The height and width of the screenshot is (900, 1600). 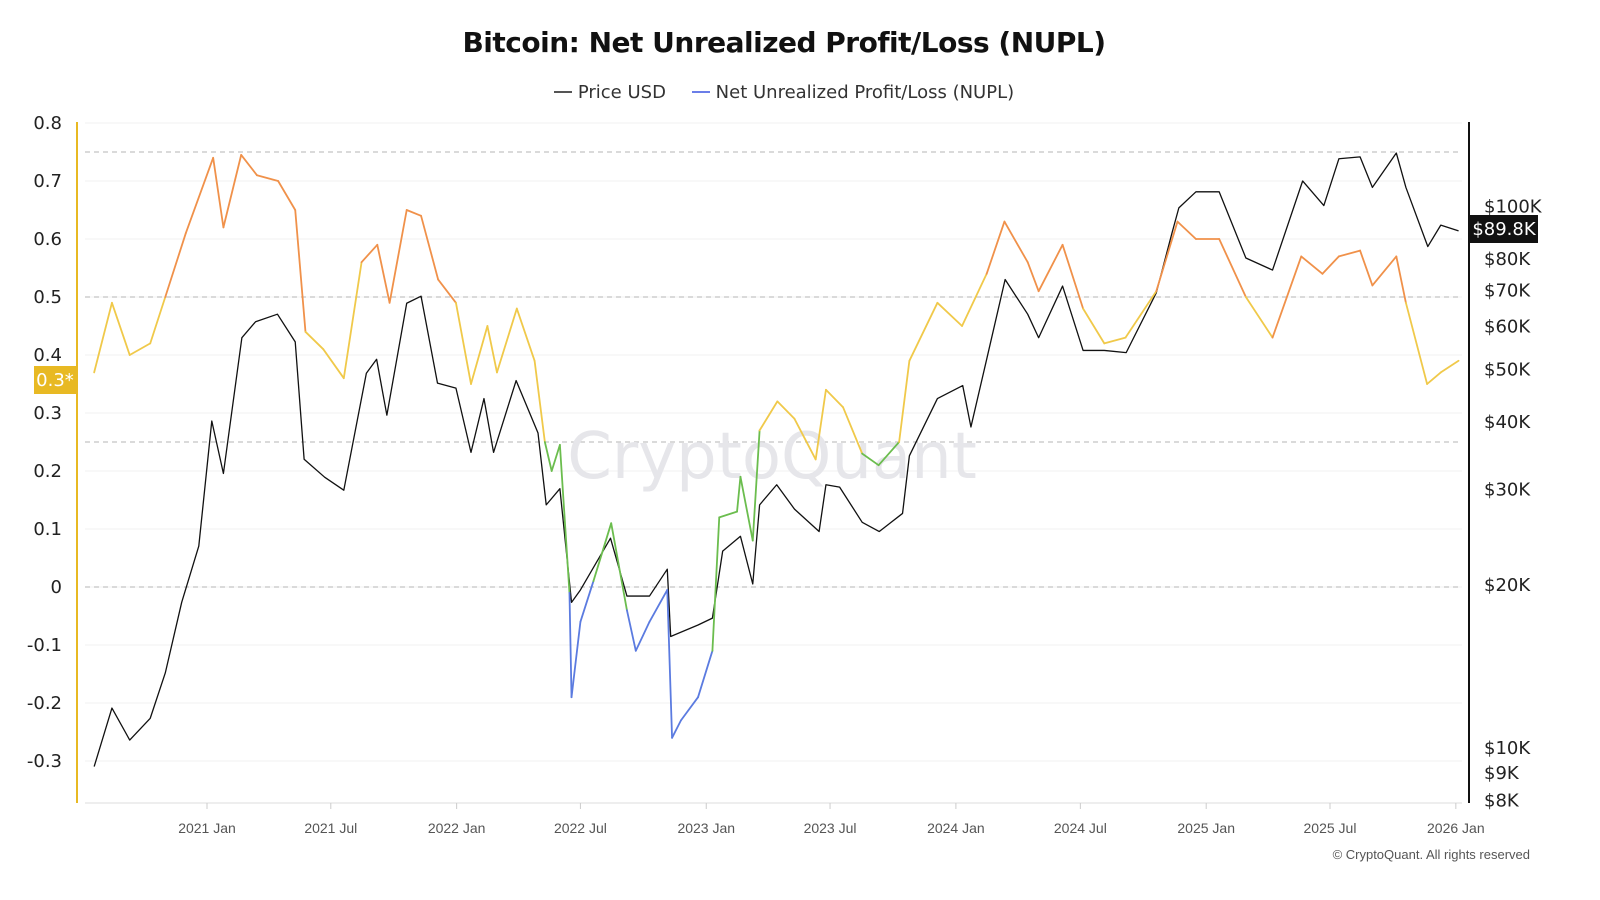 What do you see at coordinates (1513, 207) in the screenshot?
I see `right-tick-label: $100K` at bounding box center [1513, 207].